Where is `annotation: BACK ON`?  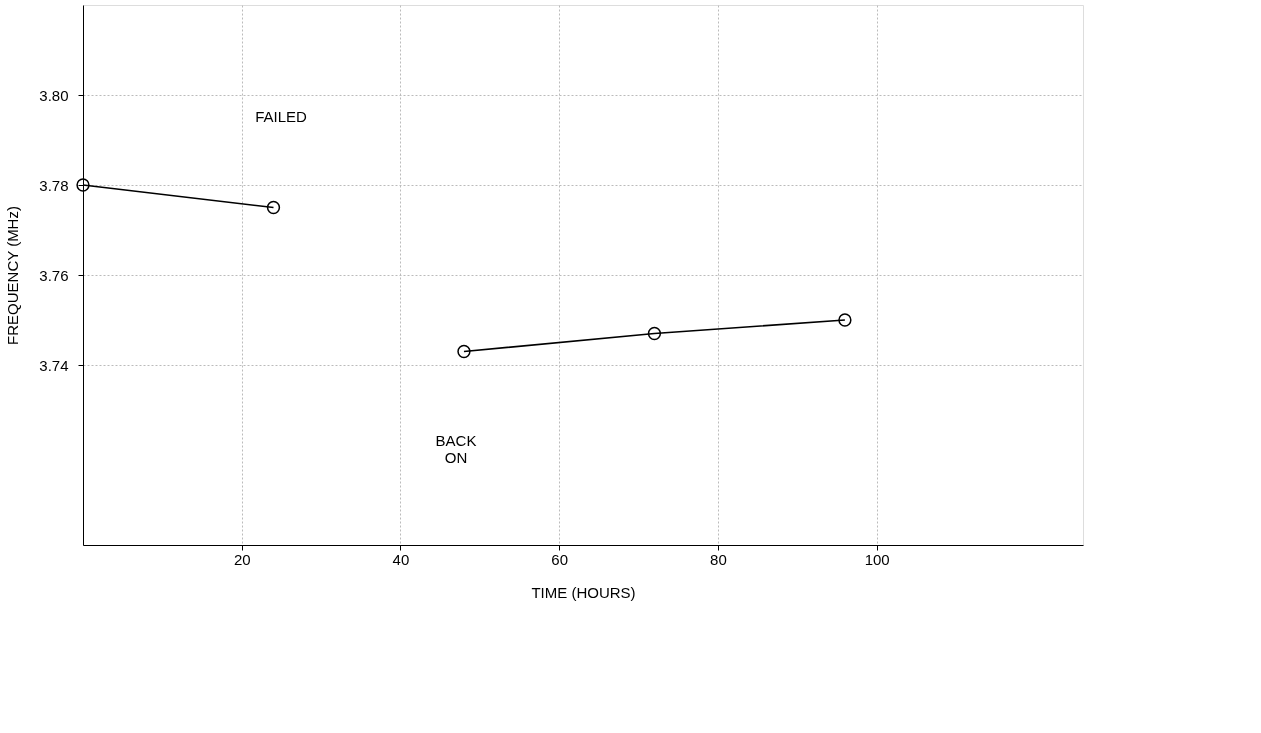
annotation: BACK ON is located at coordinates (456, 449).